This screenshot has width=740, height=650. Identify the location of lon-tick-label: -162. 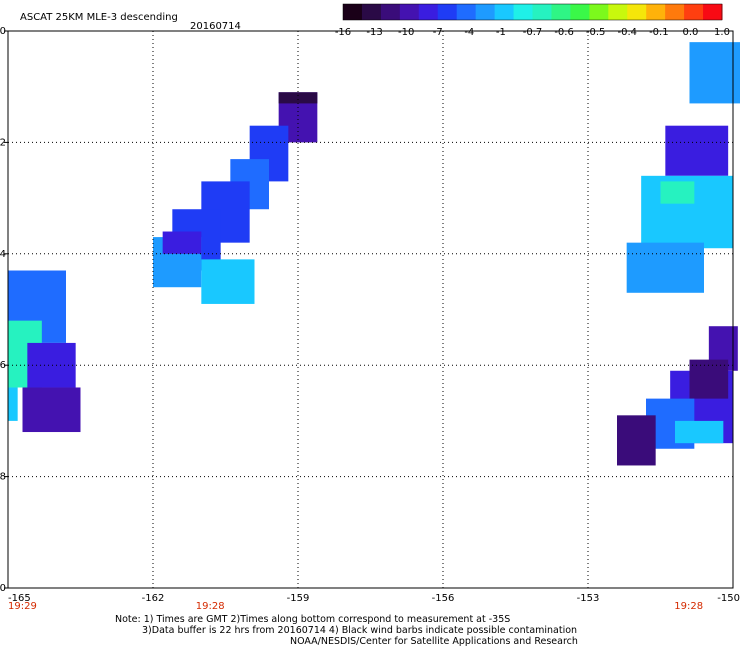
(153, 598).